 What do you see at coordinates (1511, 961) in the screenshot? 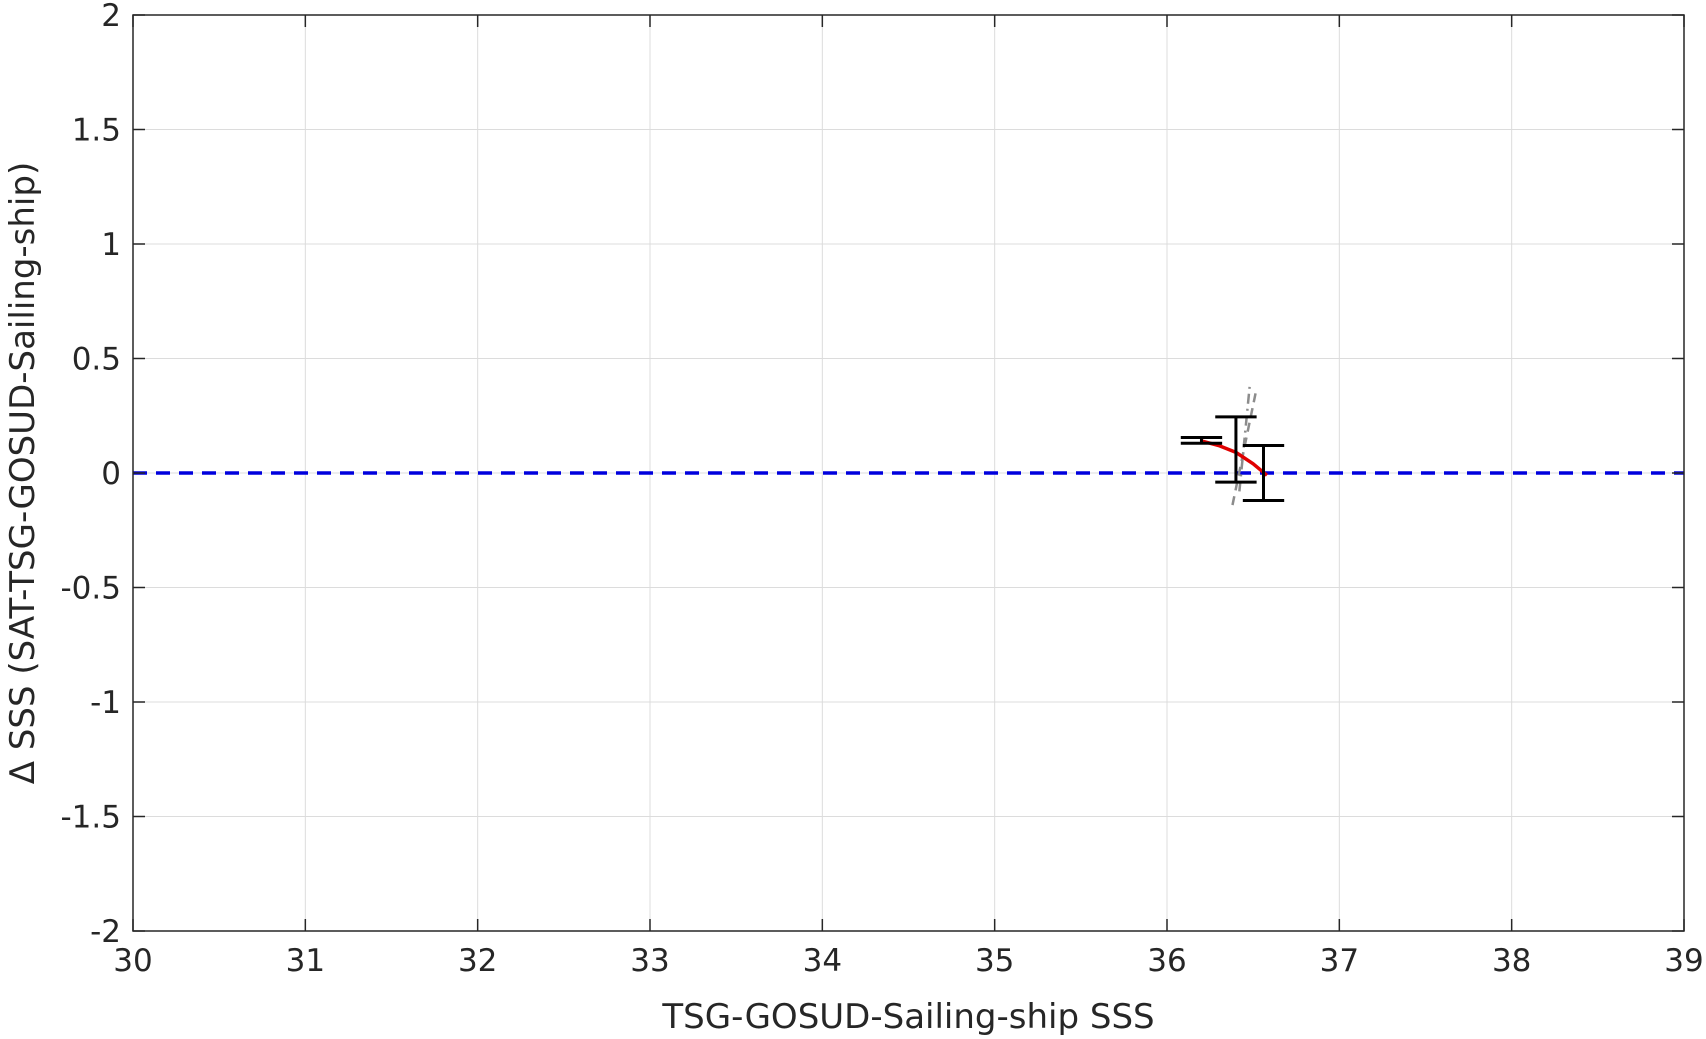
I see `x-tick-label: 38` at bounding box center [1511, 961].